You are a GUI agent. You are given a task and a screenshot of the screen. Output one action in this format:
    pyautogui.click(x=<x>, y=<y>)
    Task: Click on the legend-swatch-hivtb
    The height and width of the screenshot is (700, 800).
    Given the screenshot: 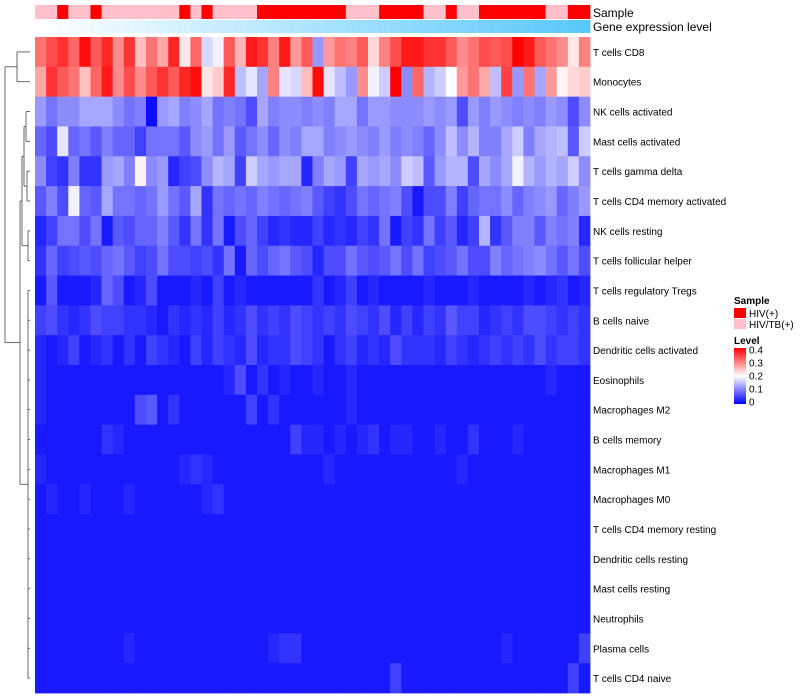 What is the action you would take?
    pyautogui.click(x=740, y=324)
    